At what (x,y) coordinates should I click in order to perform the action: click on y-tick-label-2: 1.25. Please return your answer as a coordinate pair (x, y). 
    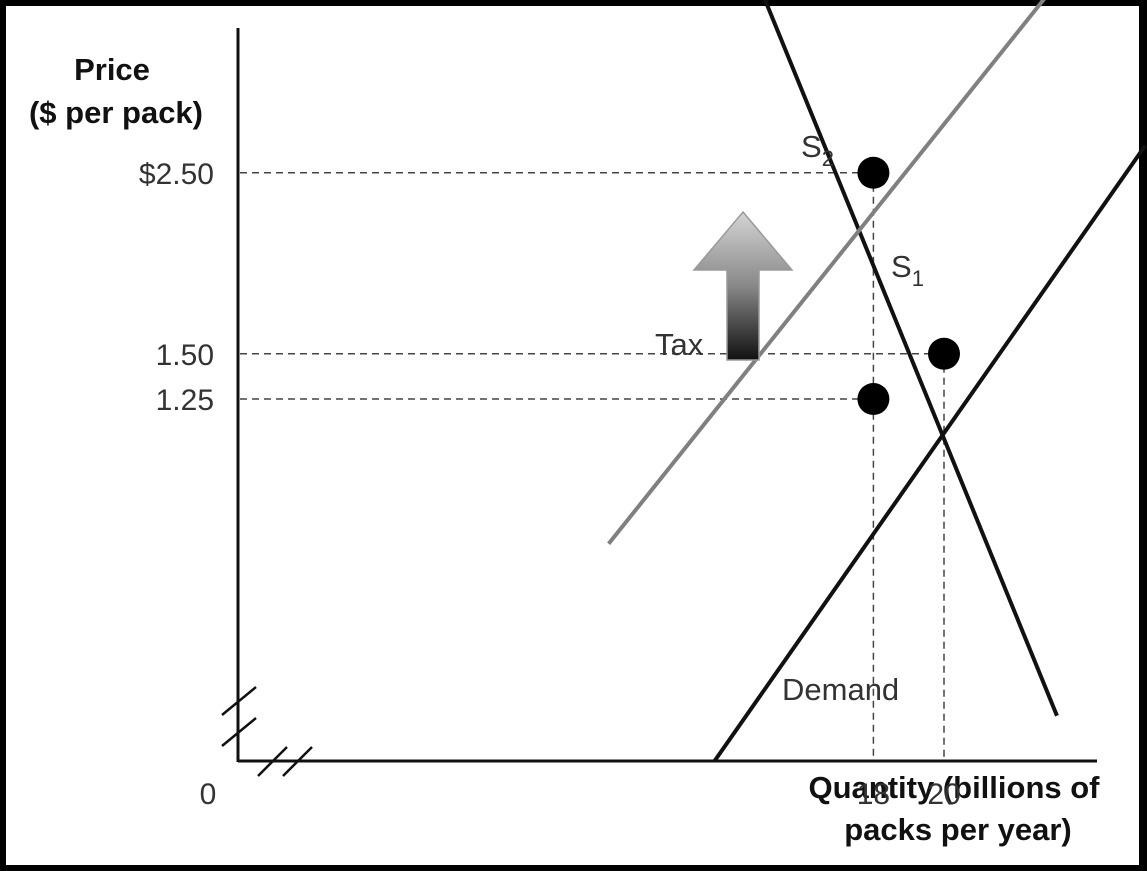
    Looking at the image, I should click on (185, 400).